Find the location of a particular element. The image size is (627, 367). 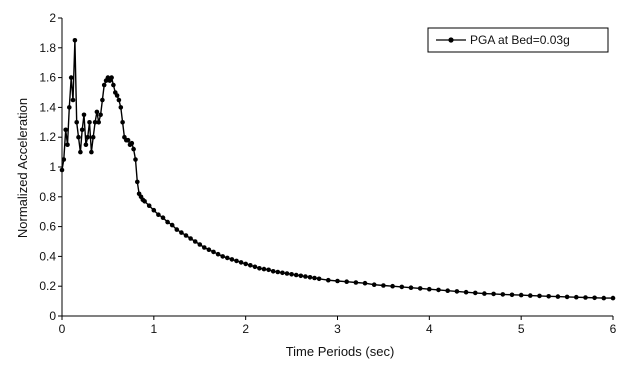

y-tick-label: 2 is located at coordinates (52, 18).